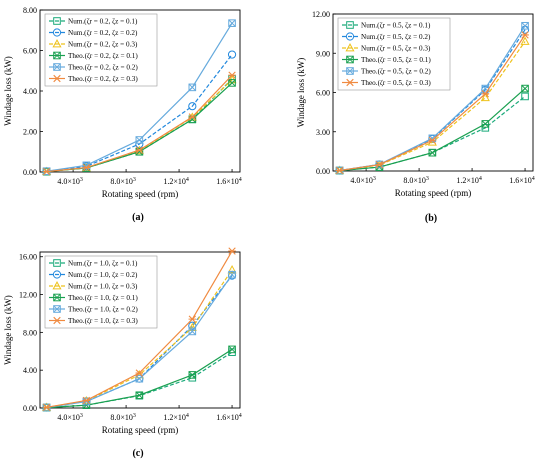  I want to click on legend-entry: Theo.(ζr = 1.0, ζz = 0.2), so click(93, 309).